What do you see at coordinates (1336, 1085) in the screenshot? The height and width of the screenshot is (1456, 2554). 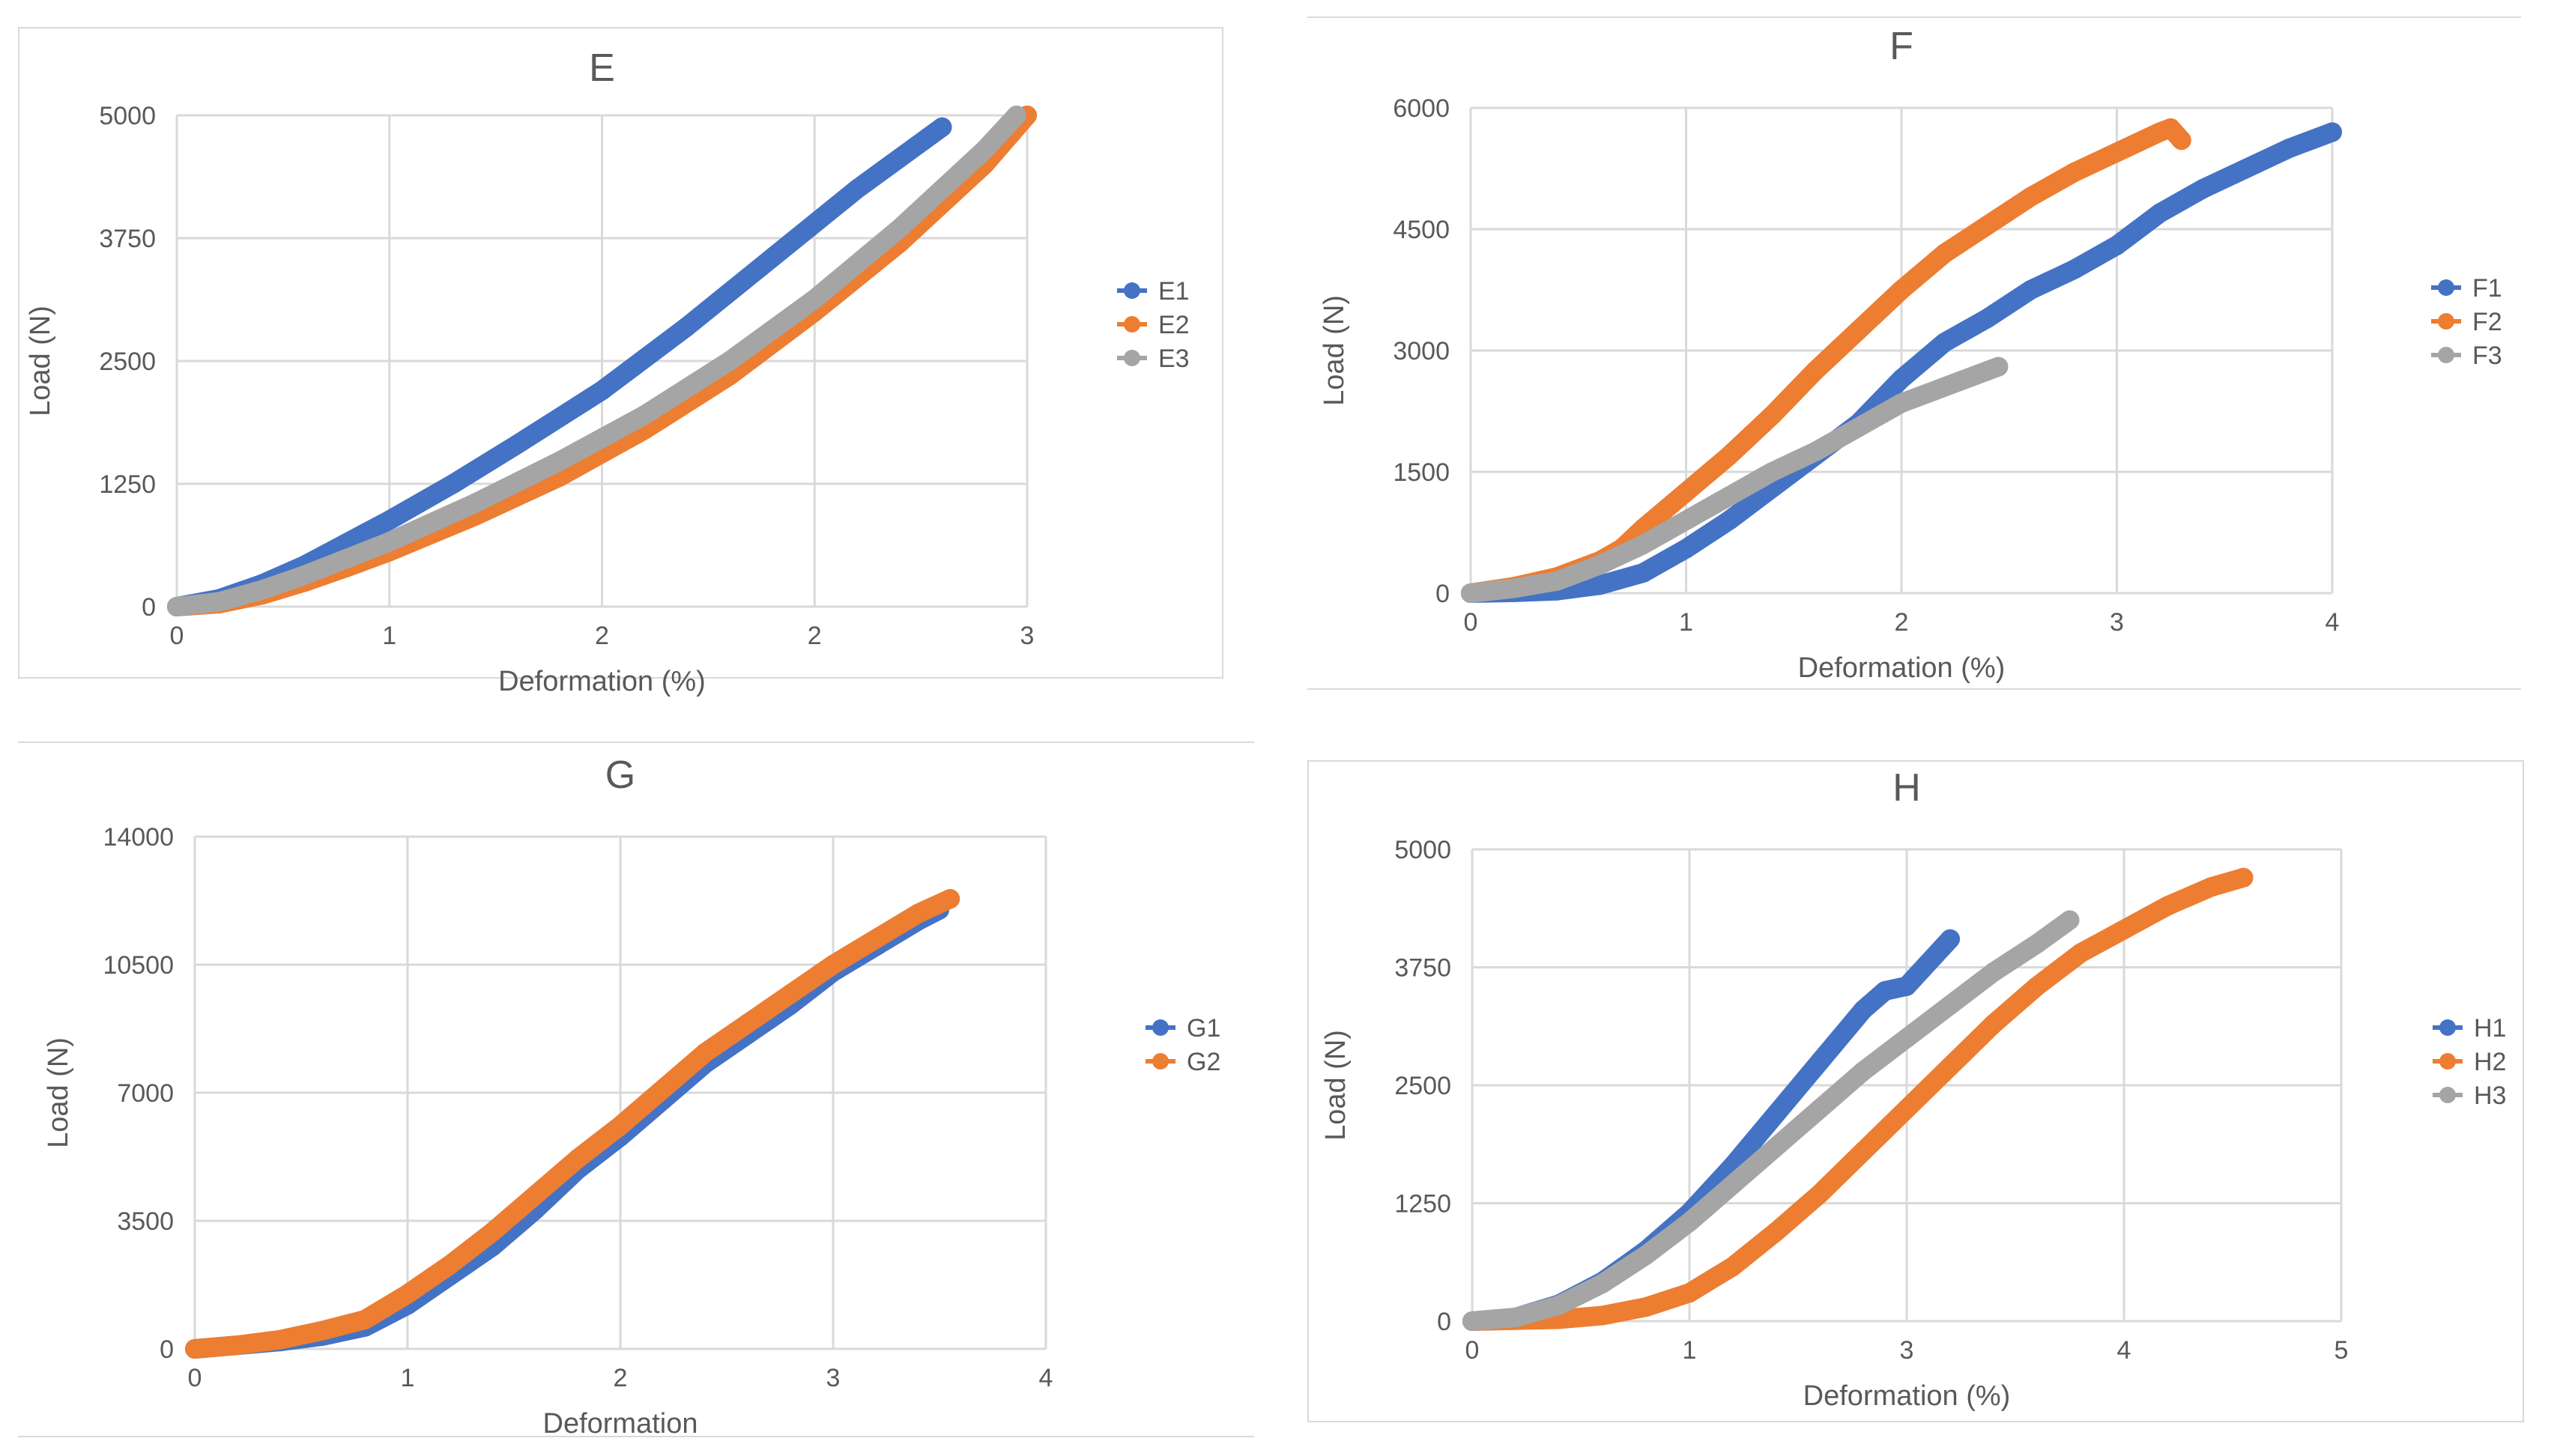 I see `chart-h-ylabel: Load (N)` at bounding box center [1336, 1085].